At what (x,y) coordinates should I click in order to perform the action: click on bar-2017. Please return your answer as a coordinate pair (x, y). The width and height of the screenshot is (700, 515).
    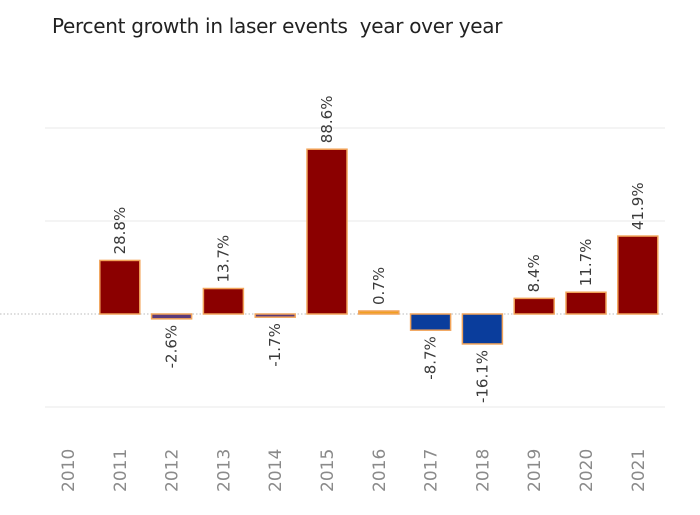
    Looking at the image, I should click on (430, 322).